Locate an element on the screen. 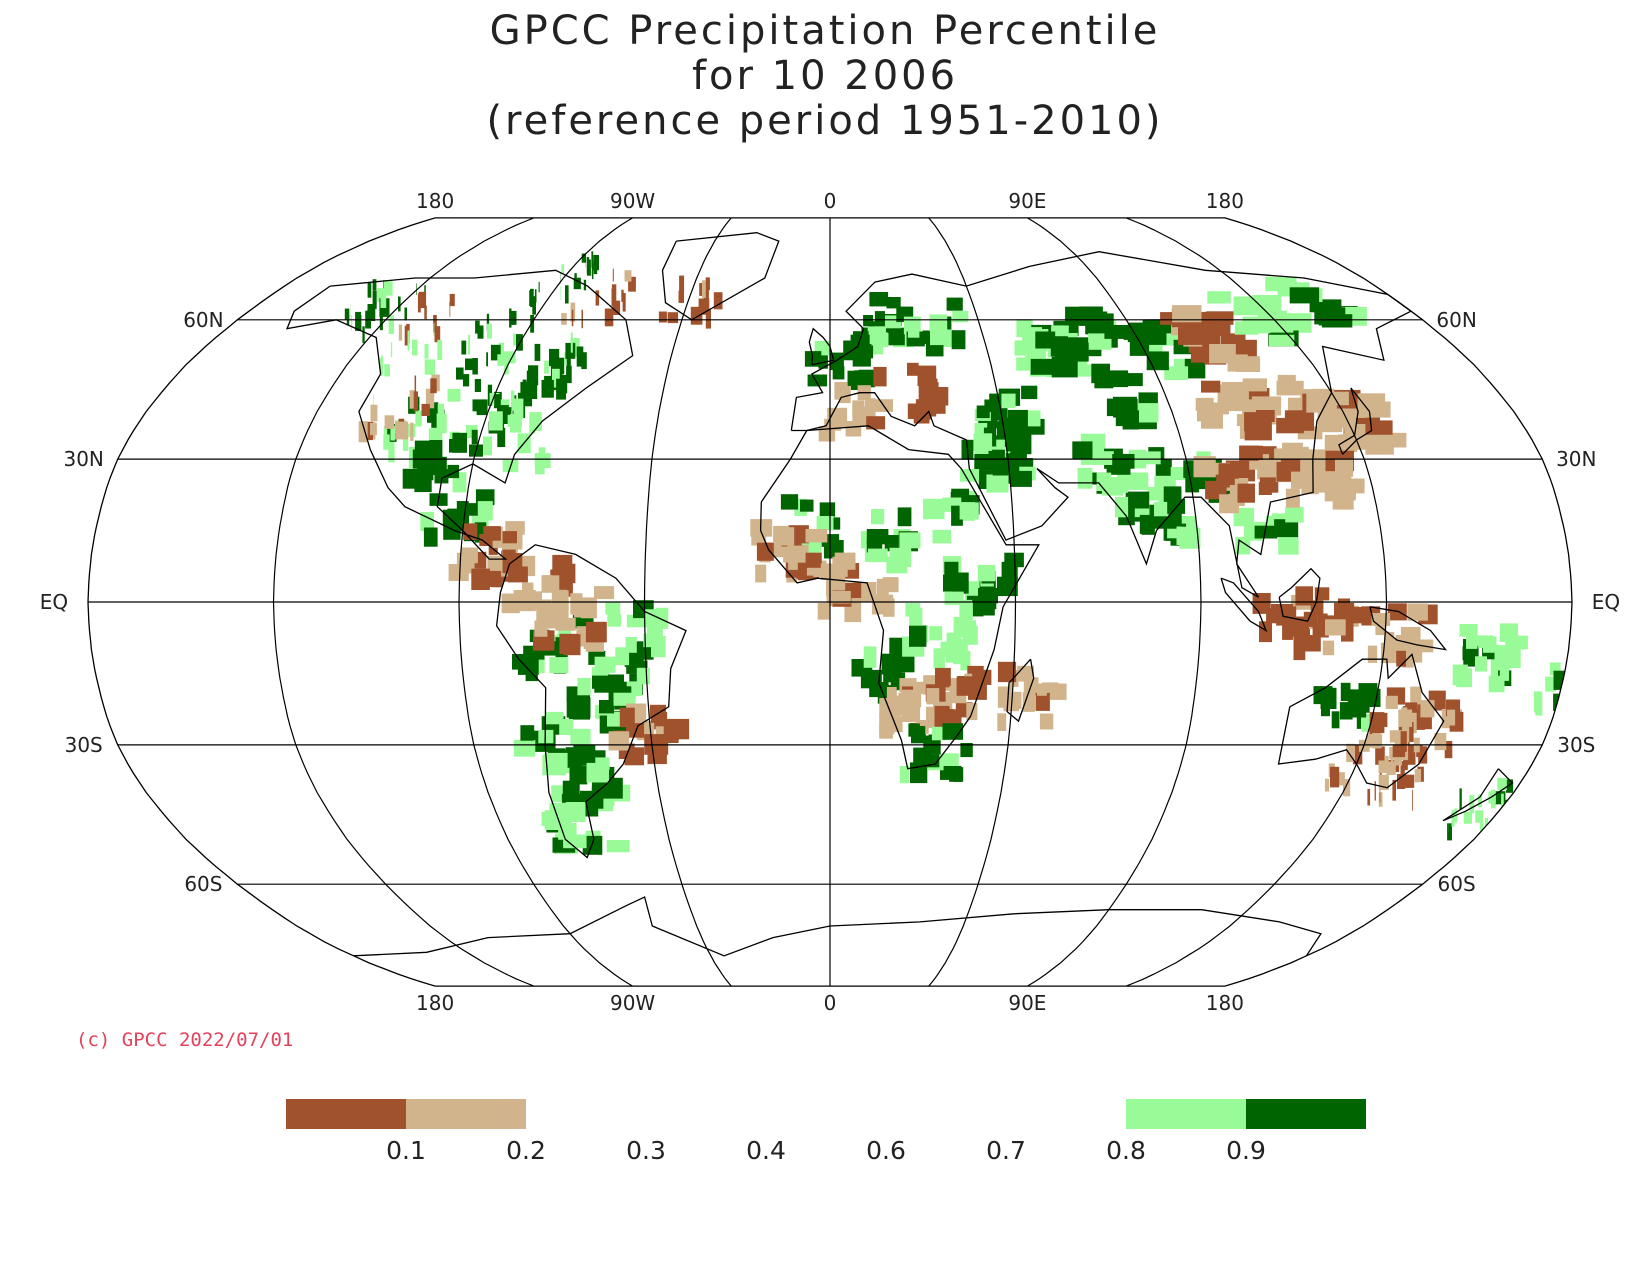 This screenshot has width=1650, height=1270. lat-label-right-30s: 30S is located at coordinates (1576, 745).